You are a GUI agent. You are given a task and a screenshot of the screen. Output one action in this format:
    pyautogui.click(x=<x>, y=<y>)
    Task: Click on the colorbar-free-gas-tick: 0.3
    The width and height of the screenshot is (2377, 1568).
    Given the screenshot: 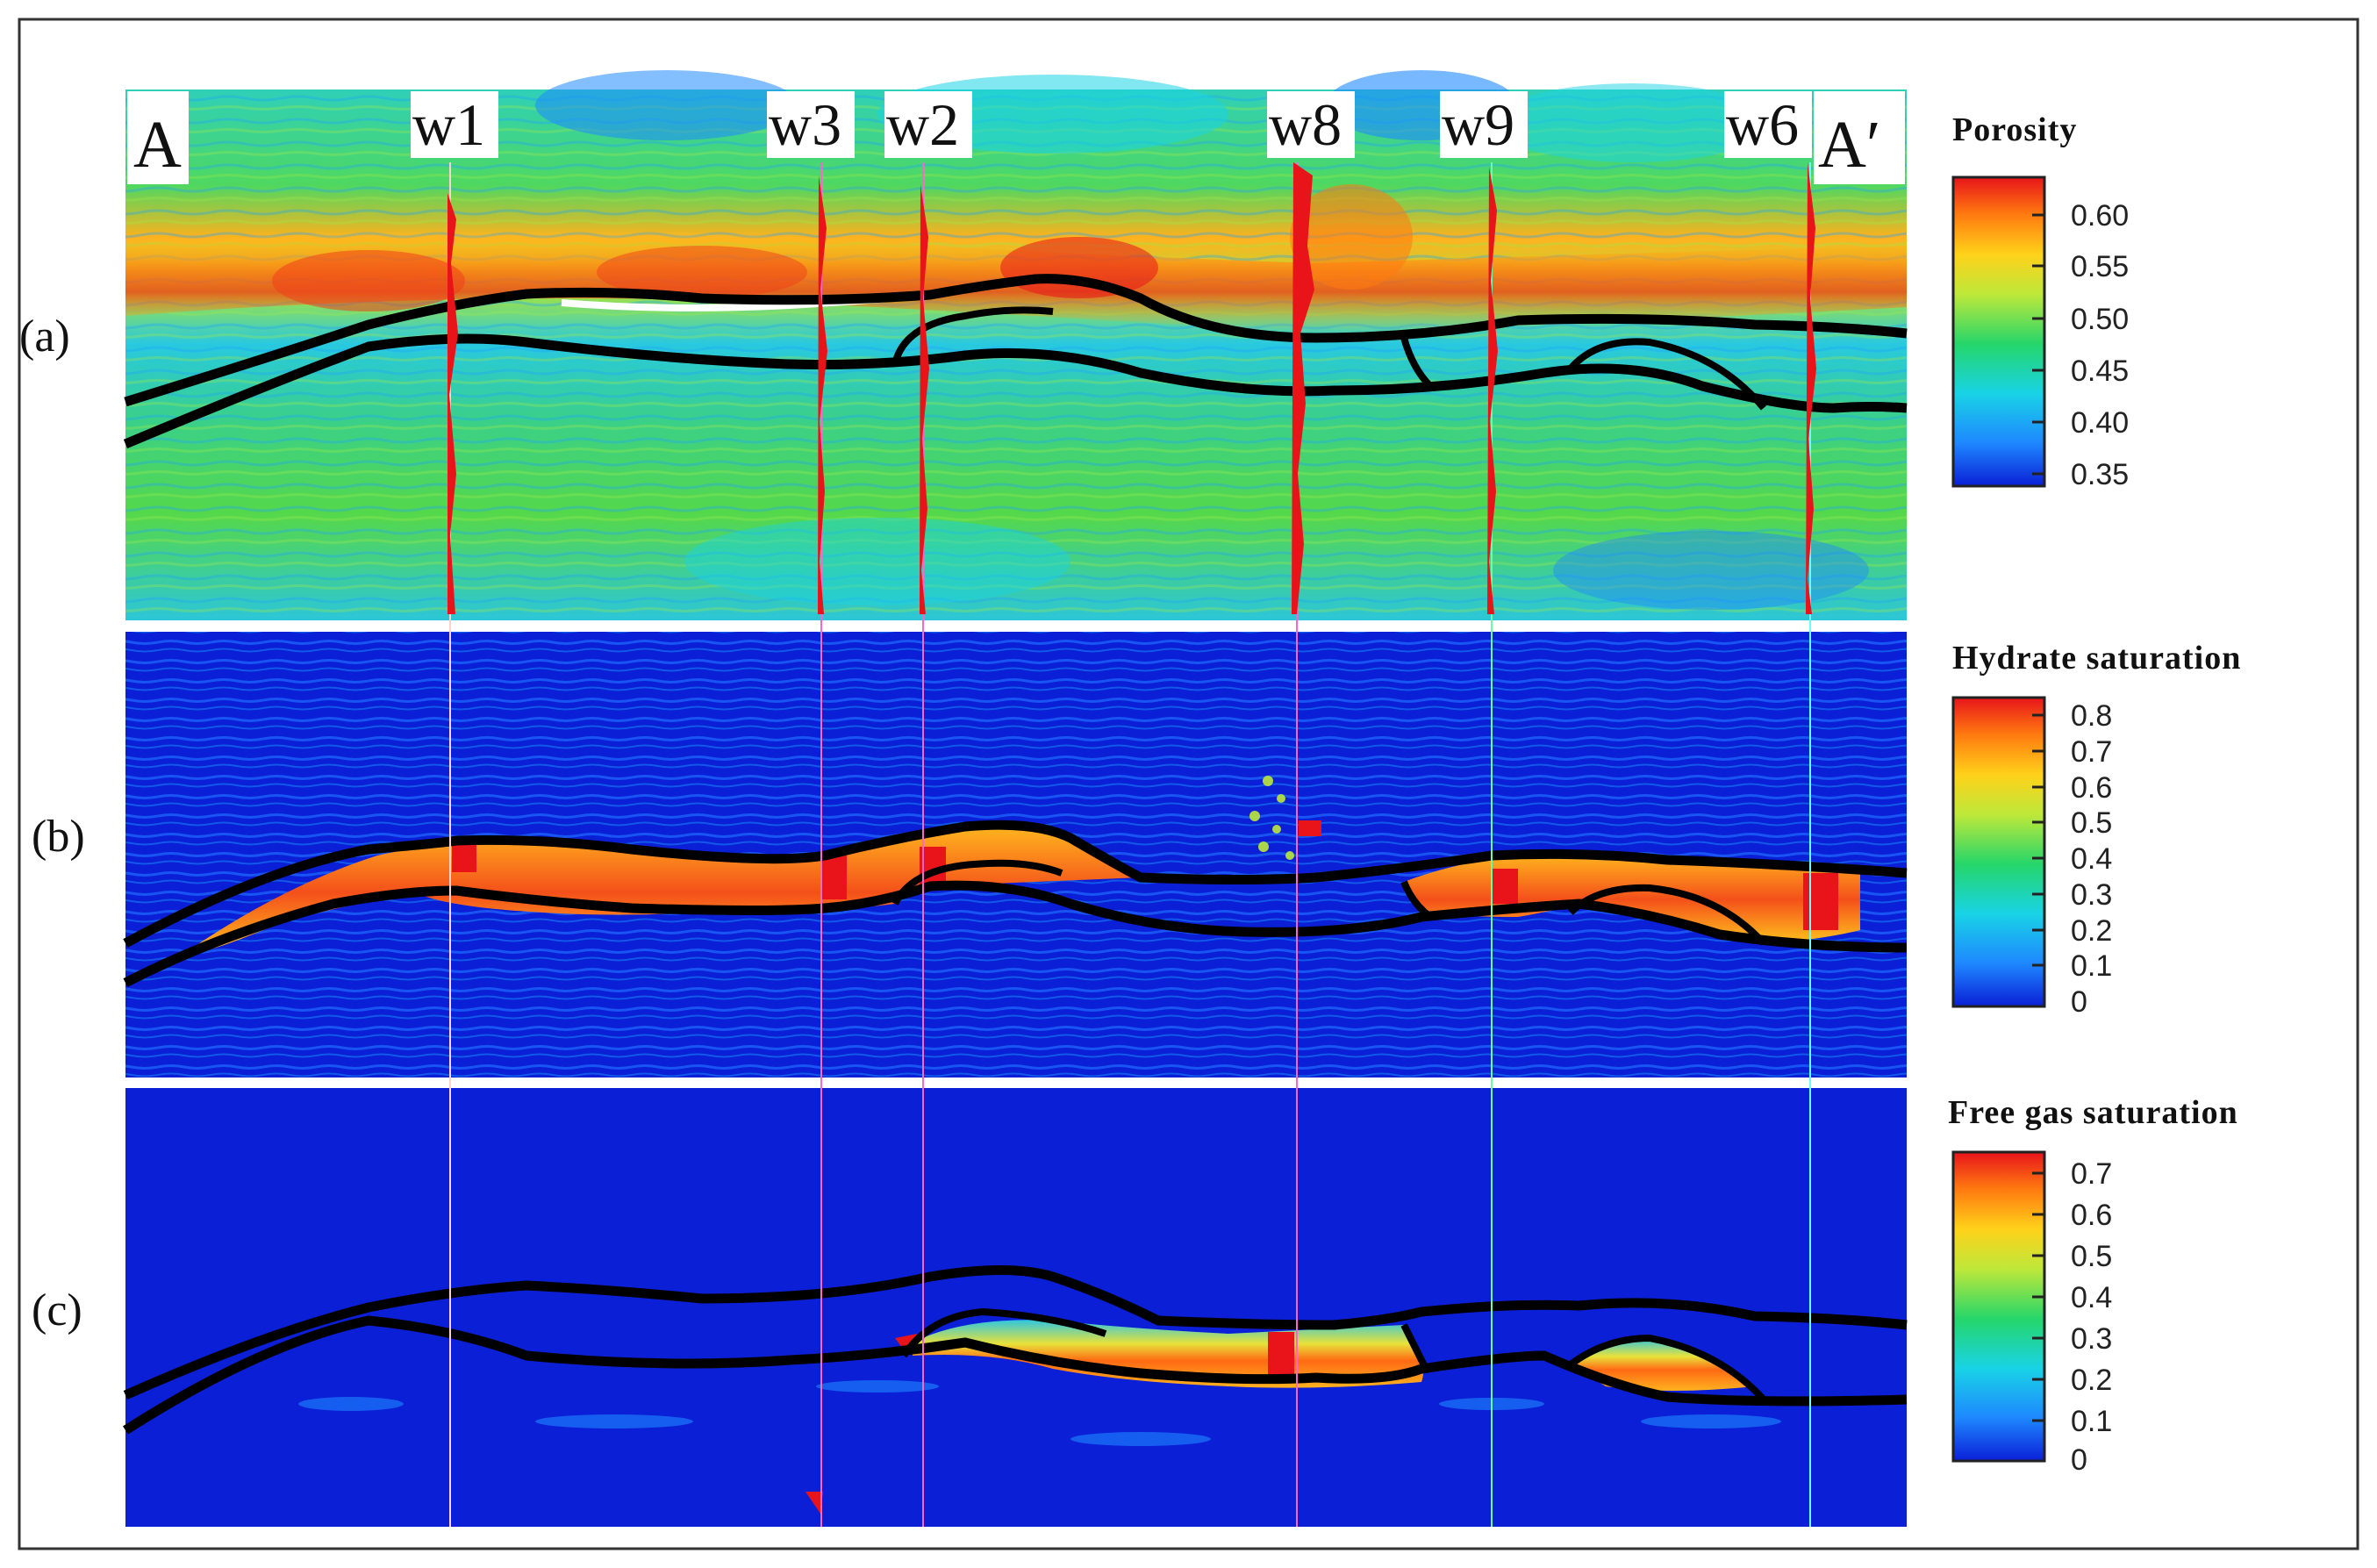 What is the action you would take?
    pyautogui.click(x=2091, y=1339)
    